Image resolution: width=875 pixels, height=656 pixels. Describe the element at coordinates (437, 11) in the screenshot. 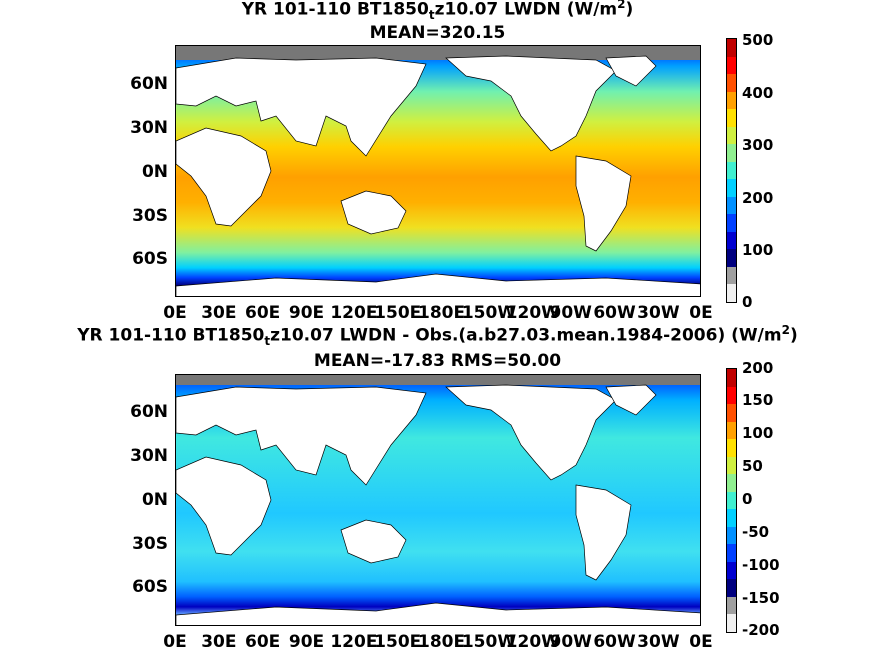

I see `panel1-title: YR 101-110 BT1850tz10.07 LWDN (W/m2)` at that location.